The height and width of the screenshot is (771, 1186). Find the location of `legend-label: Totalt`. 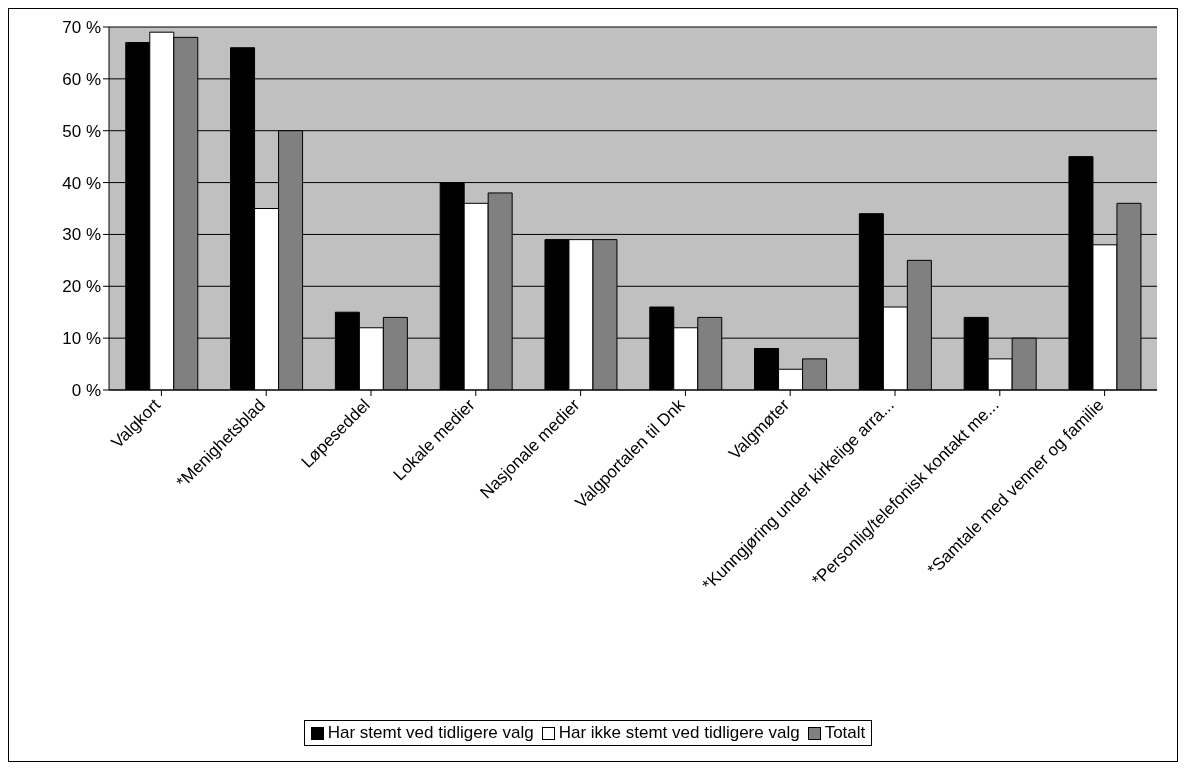

legend-label: Totalt is located at coordinates (844, 733).